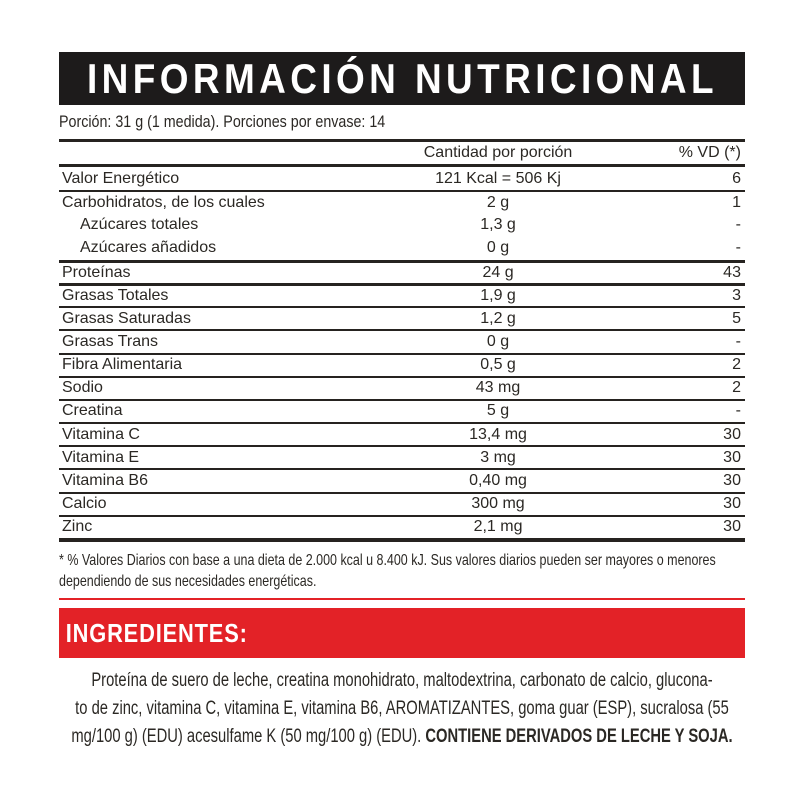 The width and height of the screenshot is (800, 800). What do you see at coordinates (402, 433) in the screenshot?
I see `table-row: Vitamina C 13,4 mg 30` at bounding box center [402, 433].